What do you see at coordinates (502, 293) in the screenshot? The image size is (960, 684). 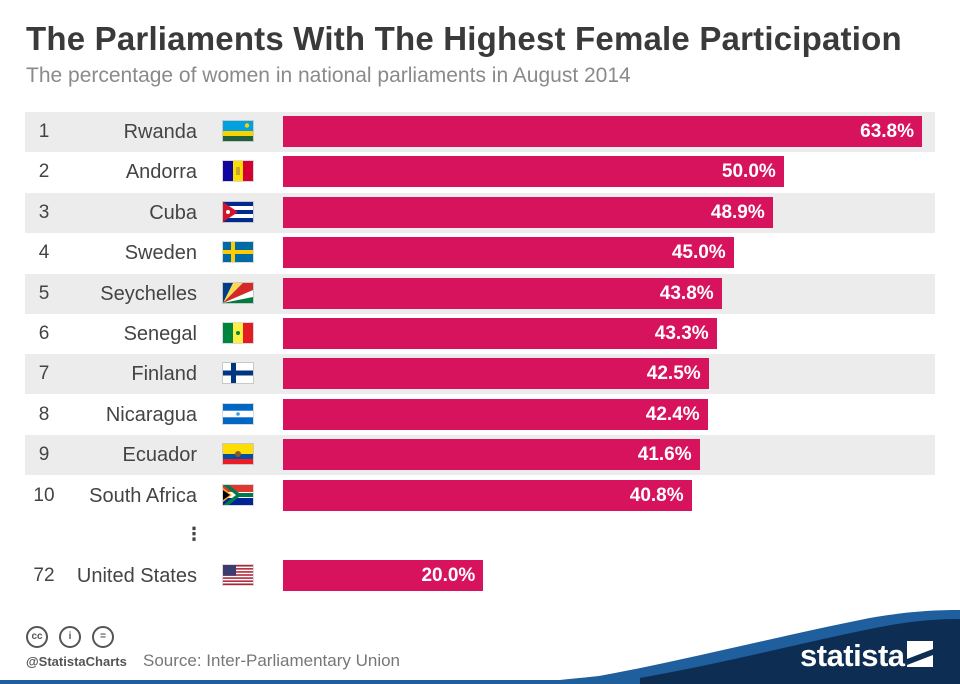 I see `bar: 43.8%` at bounding box center [502, 293].